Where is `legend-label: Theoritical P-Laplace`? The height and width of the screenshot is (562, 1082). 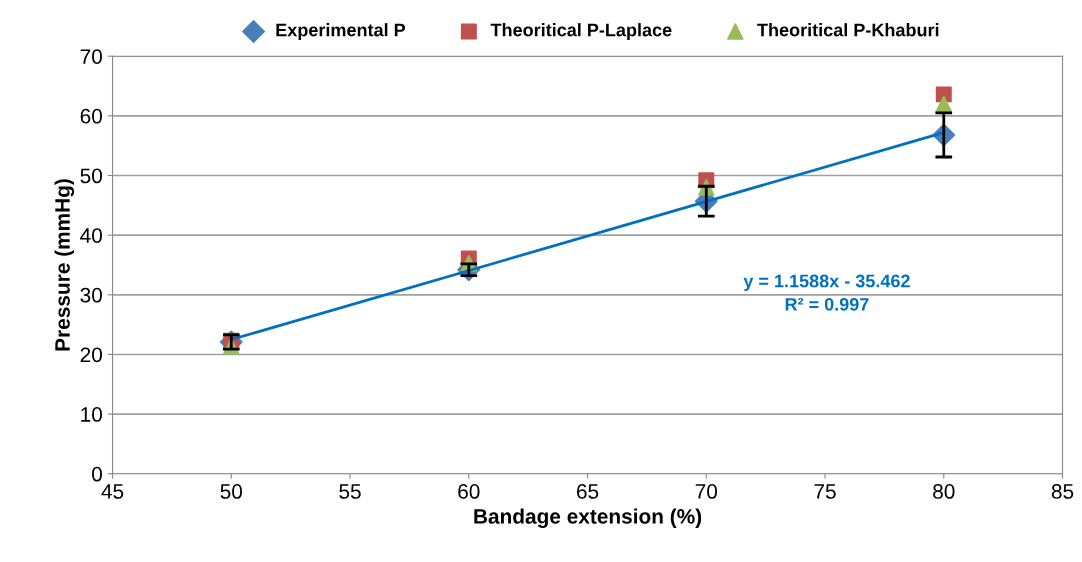
legend-label: Theoritical P-Laplace is located at coordinates (581, 31).